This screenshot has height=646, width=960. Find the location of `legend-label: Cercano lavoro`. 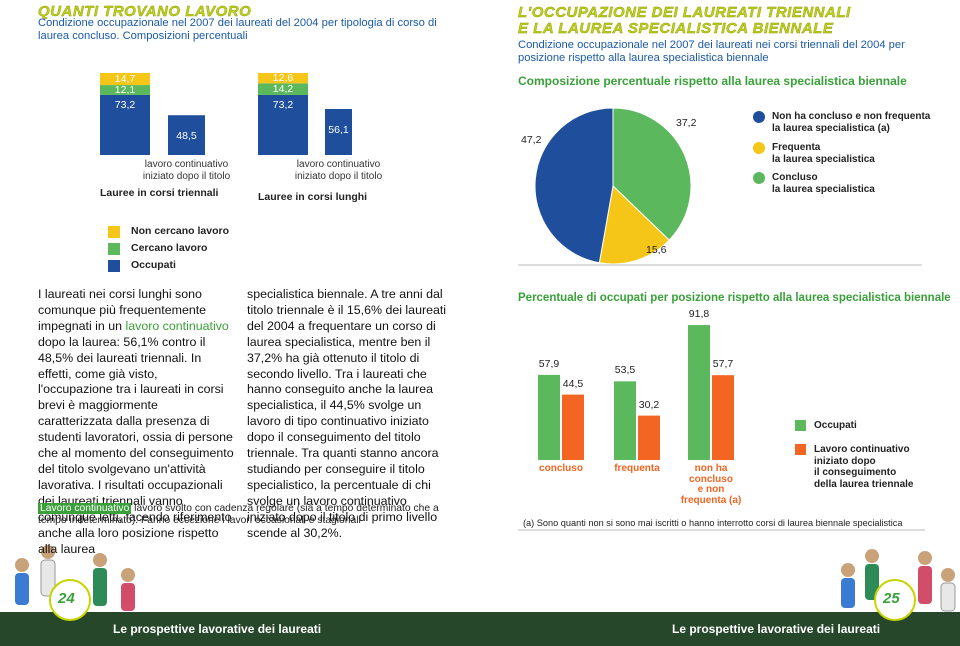

legend-label: Cercano lavoro is located at coordinates (169, 248).